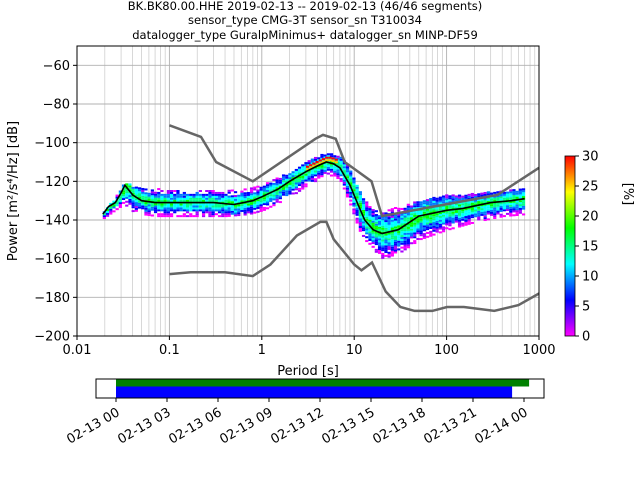 Image resolution: width=640 pixels, height=480 pixels. Describe the element at coordinates (570, 246) in the screenshot. I see `colorbar` at that location.